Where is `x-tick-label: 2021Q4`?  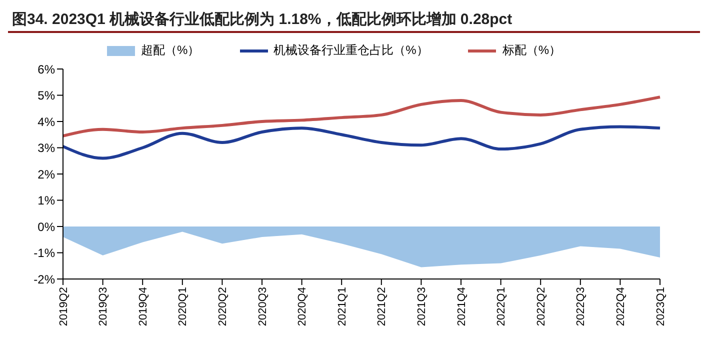
x-tick-label: 2021Q4 is located at coordinates (462, 306).